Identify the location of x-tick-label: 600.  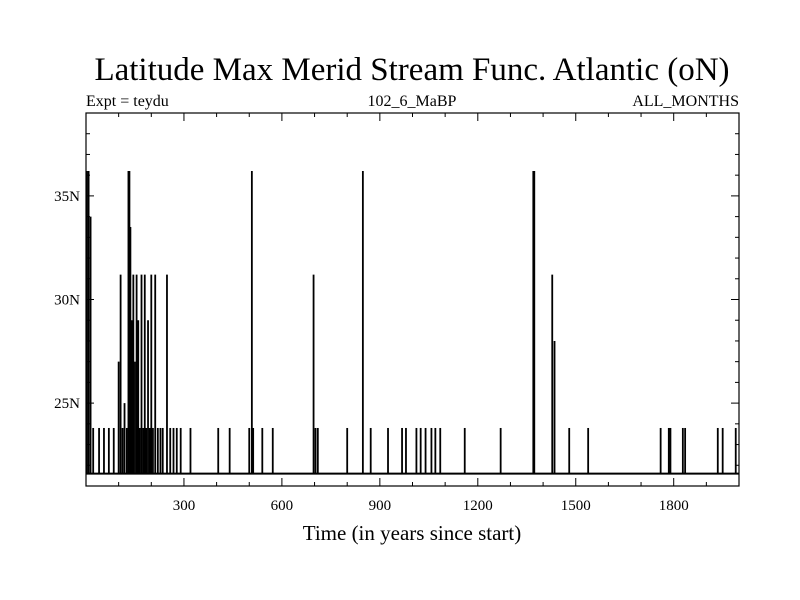
(282, 506).